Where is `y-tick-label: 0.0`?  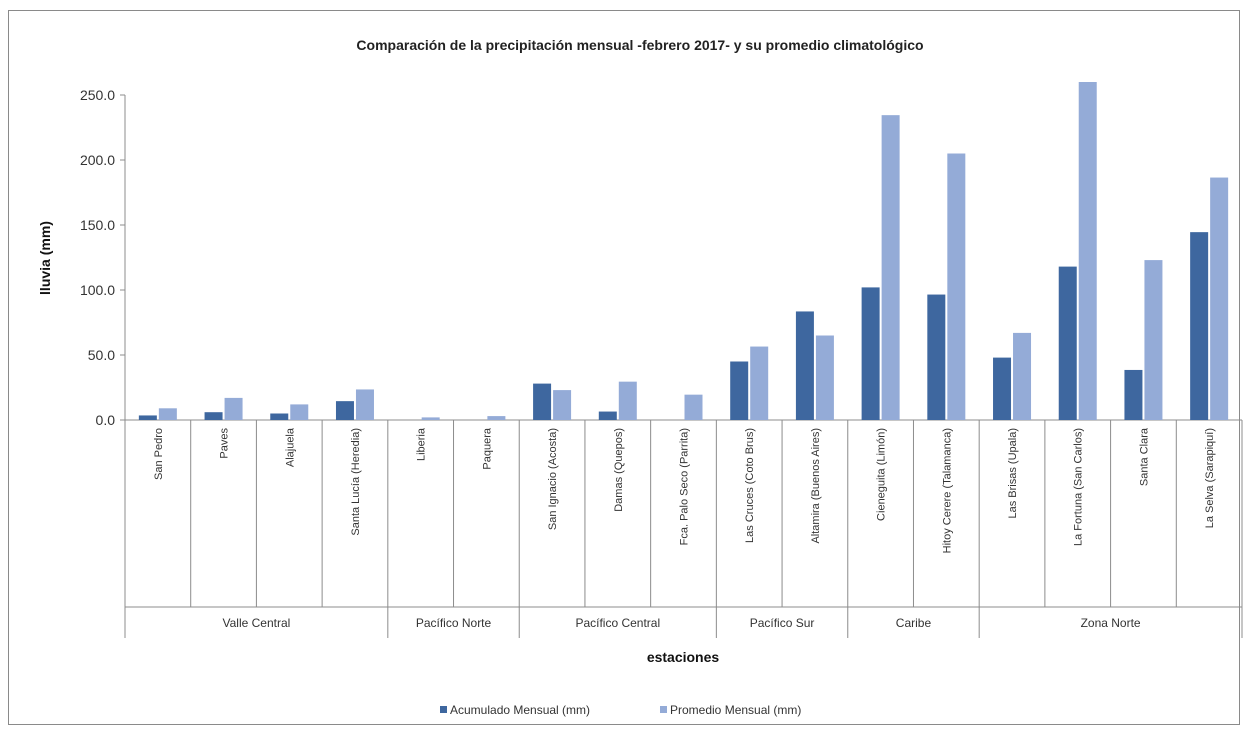
y-tick-label: 0.0 is located at coordinates (106, 420).